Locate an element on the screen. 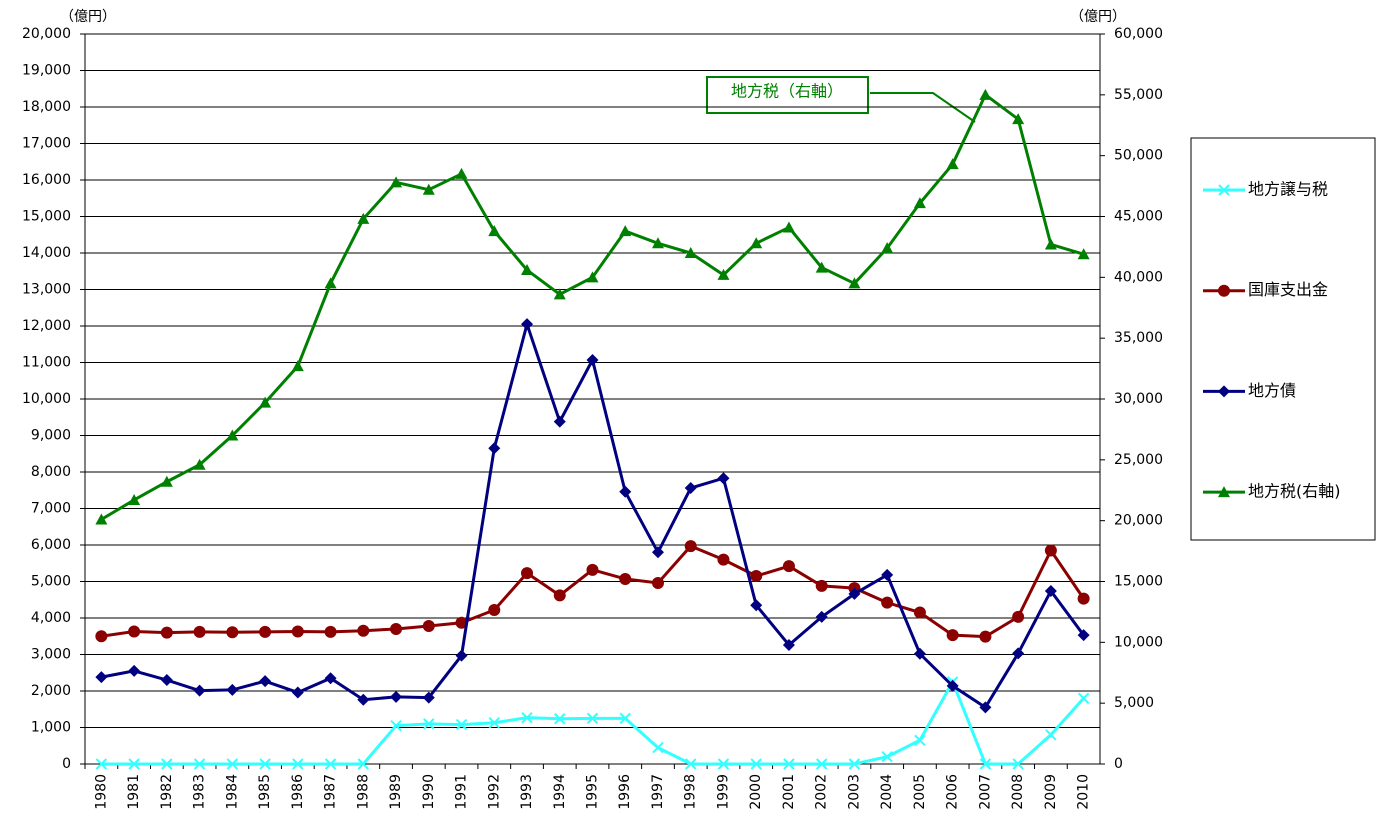  y2-tick-label: 10,000 is located at coordinates (1138, 642).